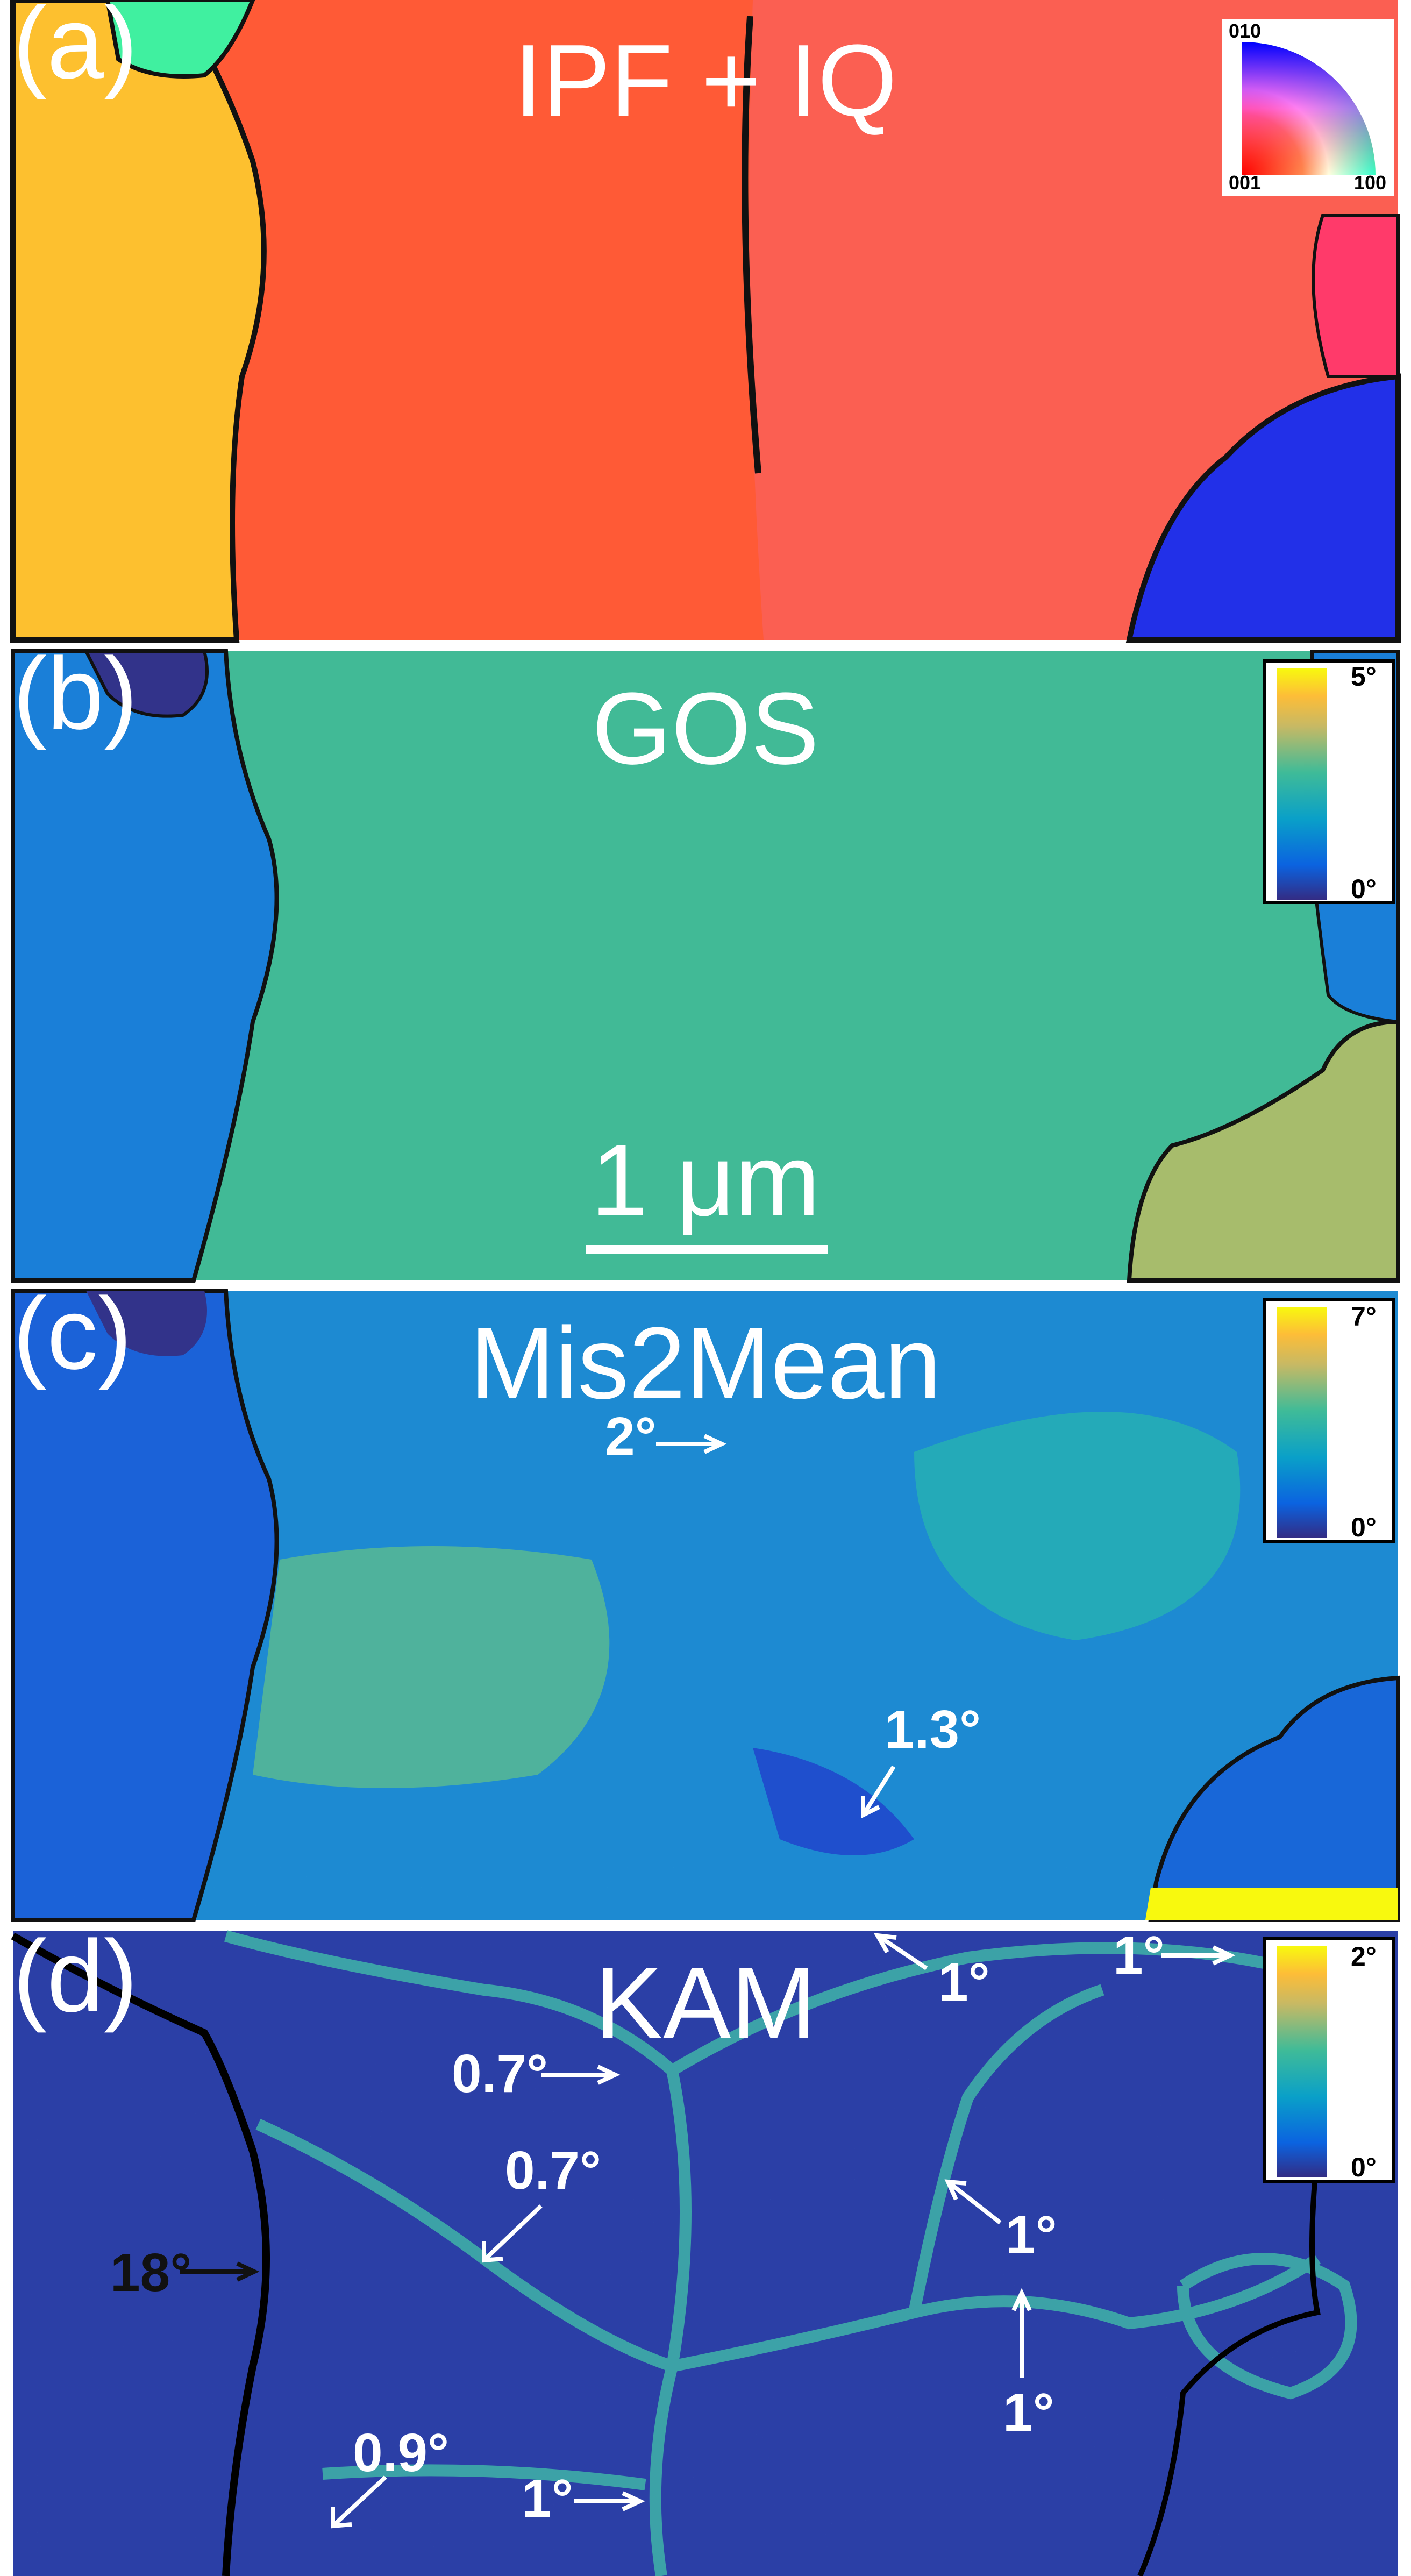 This screenshot has width=1411, height=2576. I want to click on kam-colorbar: 2° 0°, so click(1329, 2060).